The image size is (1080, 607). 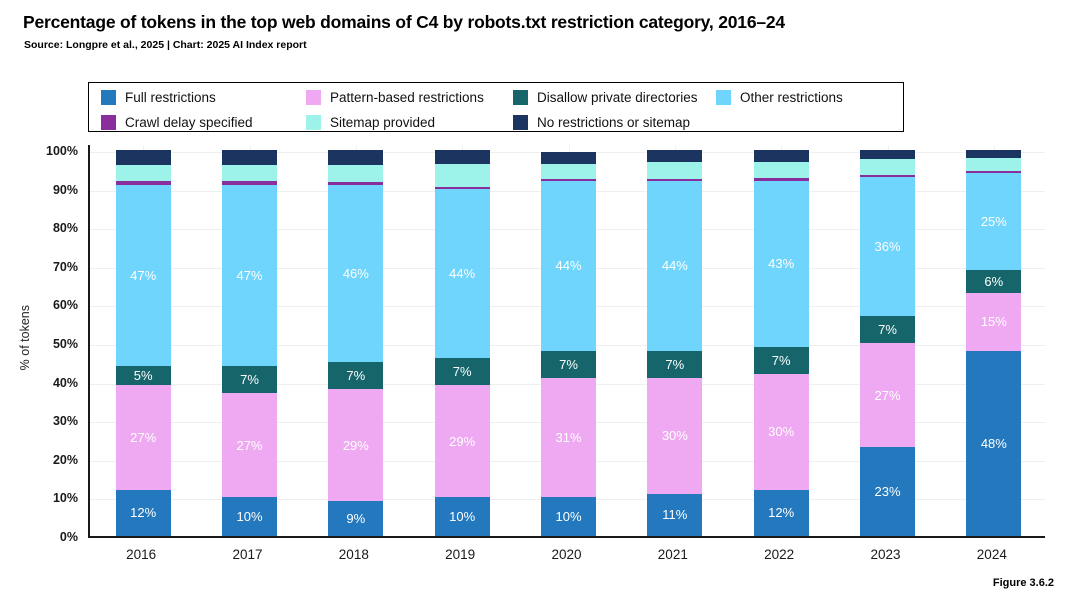 I want to click on legend-label: Sitemap provided, so click(x=383, y=122).